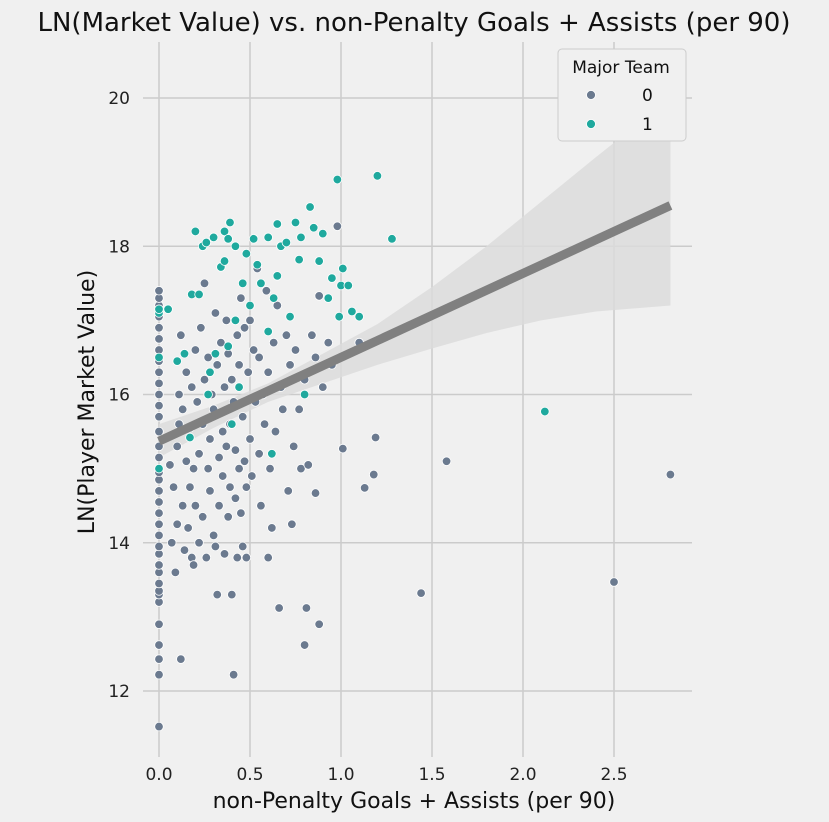 The image size is (829, 822). What do you see at coordinates (647, 125) in the screenshot?
I see `legend-label-1: 1` at bounding box center [647, 125].